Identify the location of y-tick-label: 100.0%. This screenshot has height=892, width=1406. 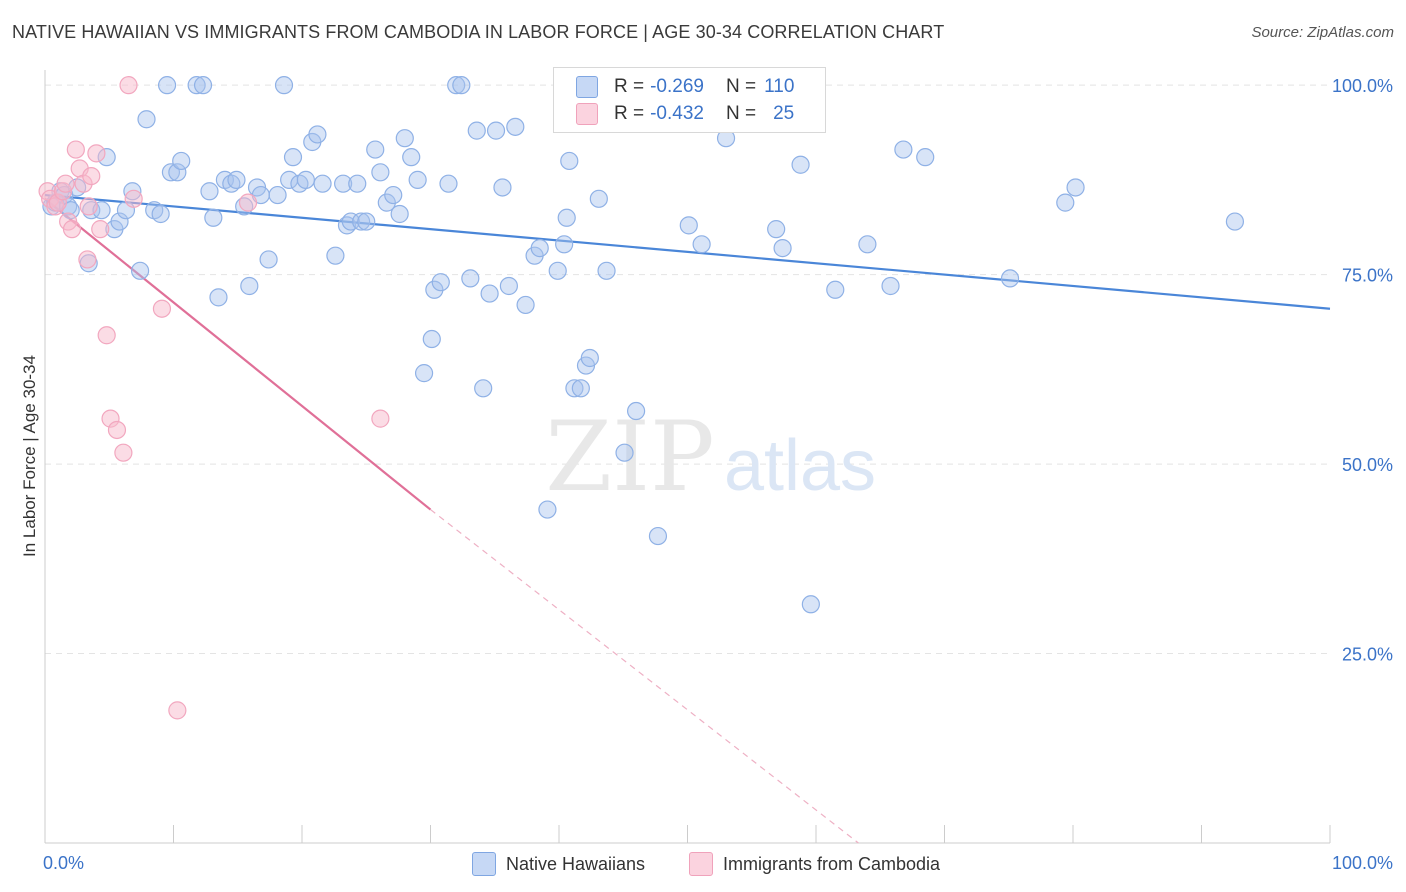
(1362, 86).